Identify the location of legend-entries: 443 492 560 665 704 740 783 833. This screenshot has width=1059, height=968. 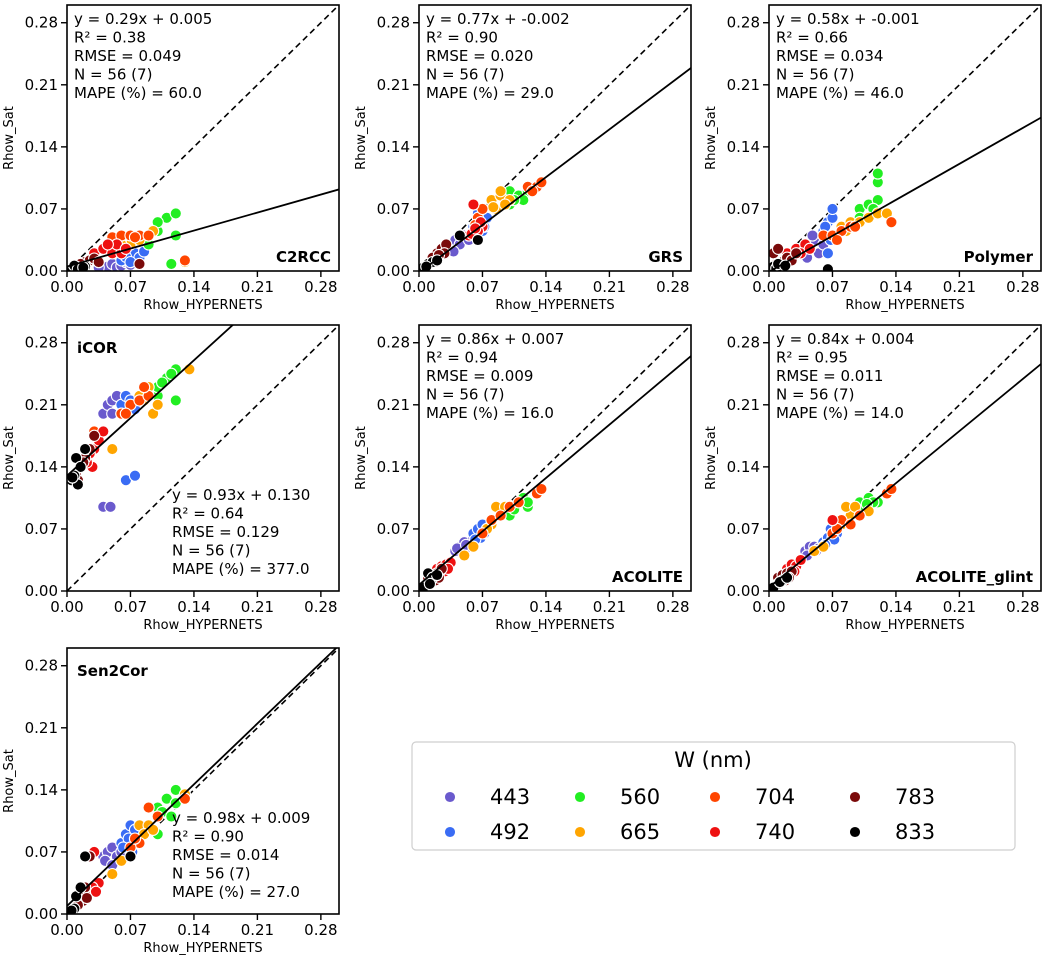
(689, 814).